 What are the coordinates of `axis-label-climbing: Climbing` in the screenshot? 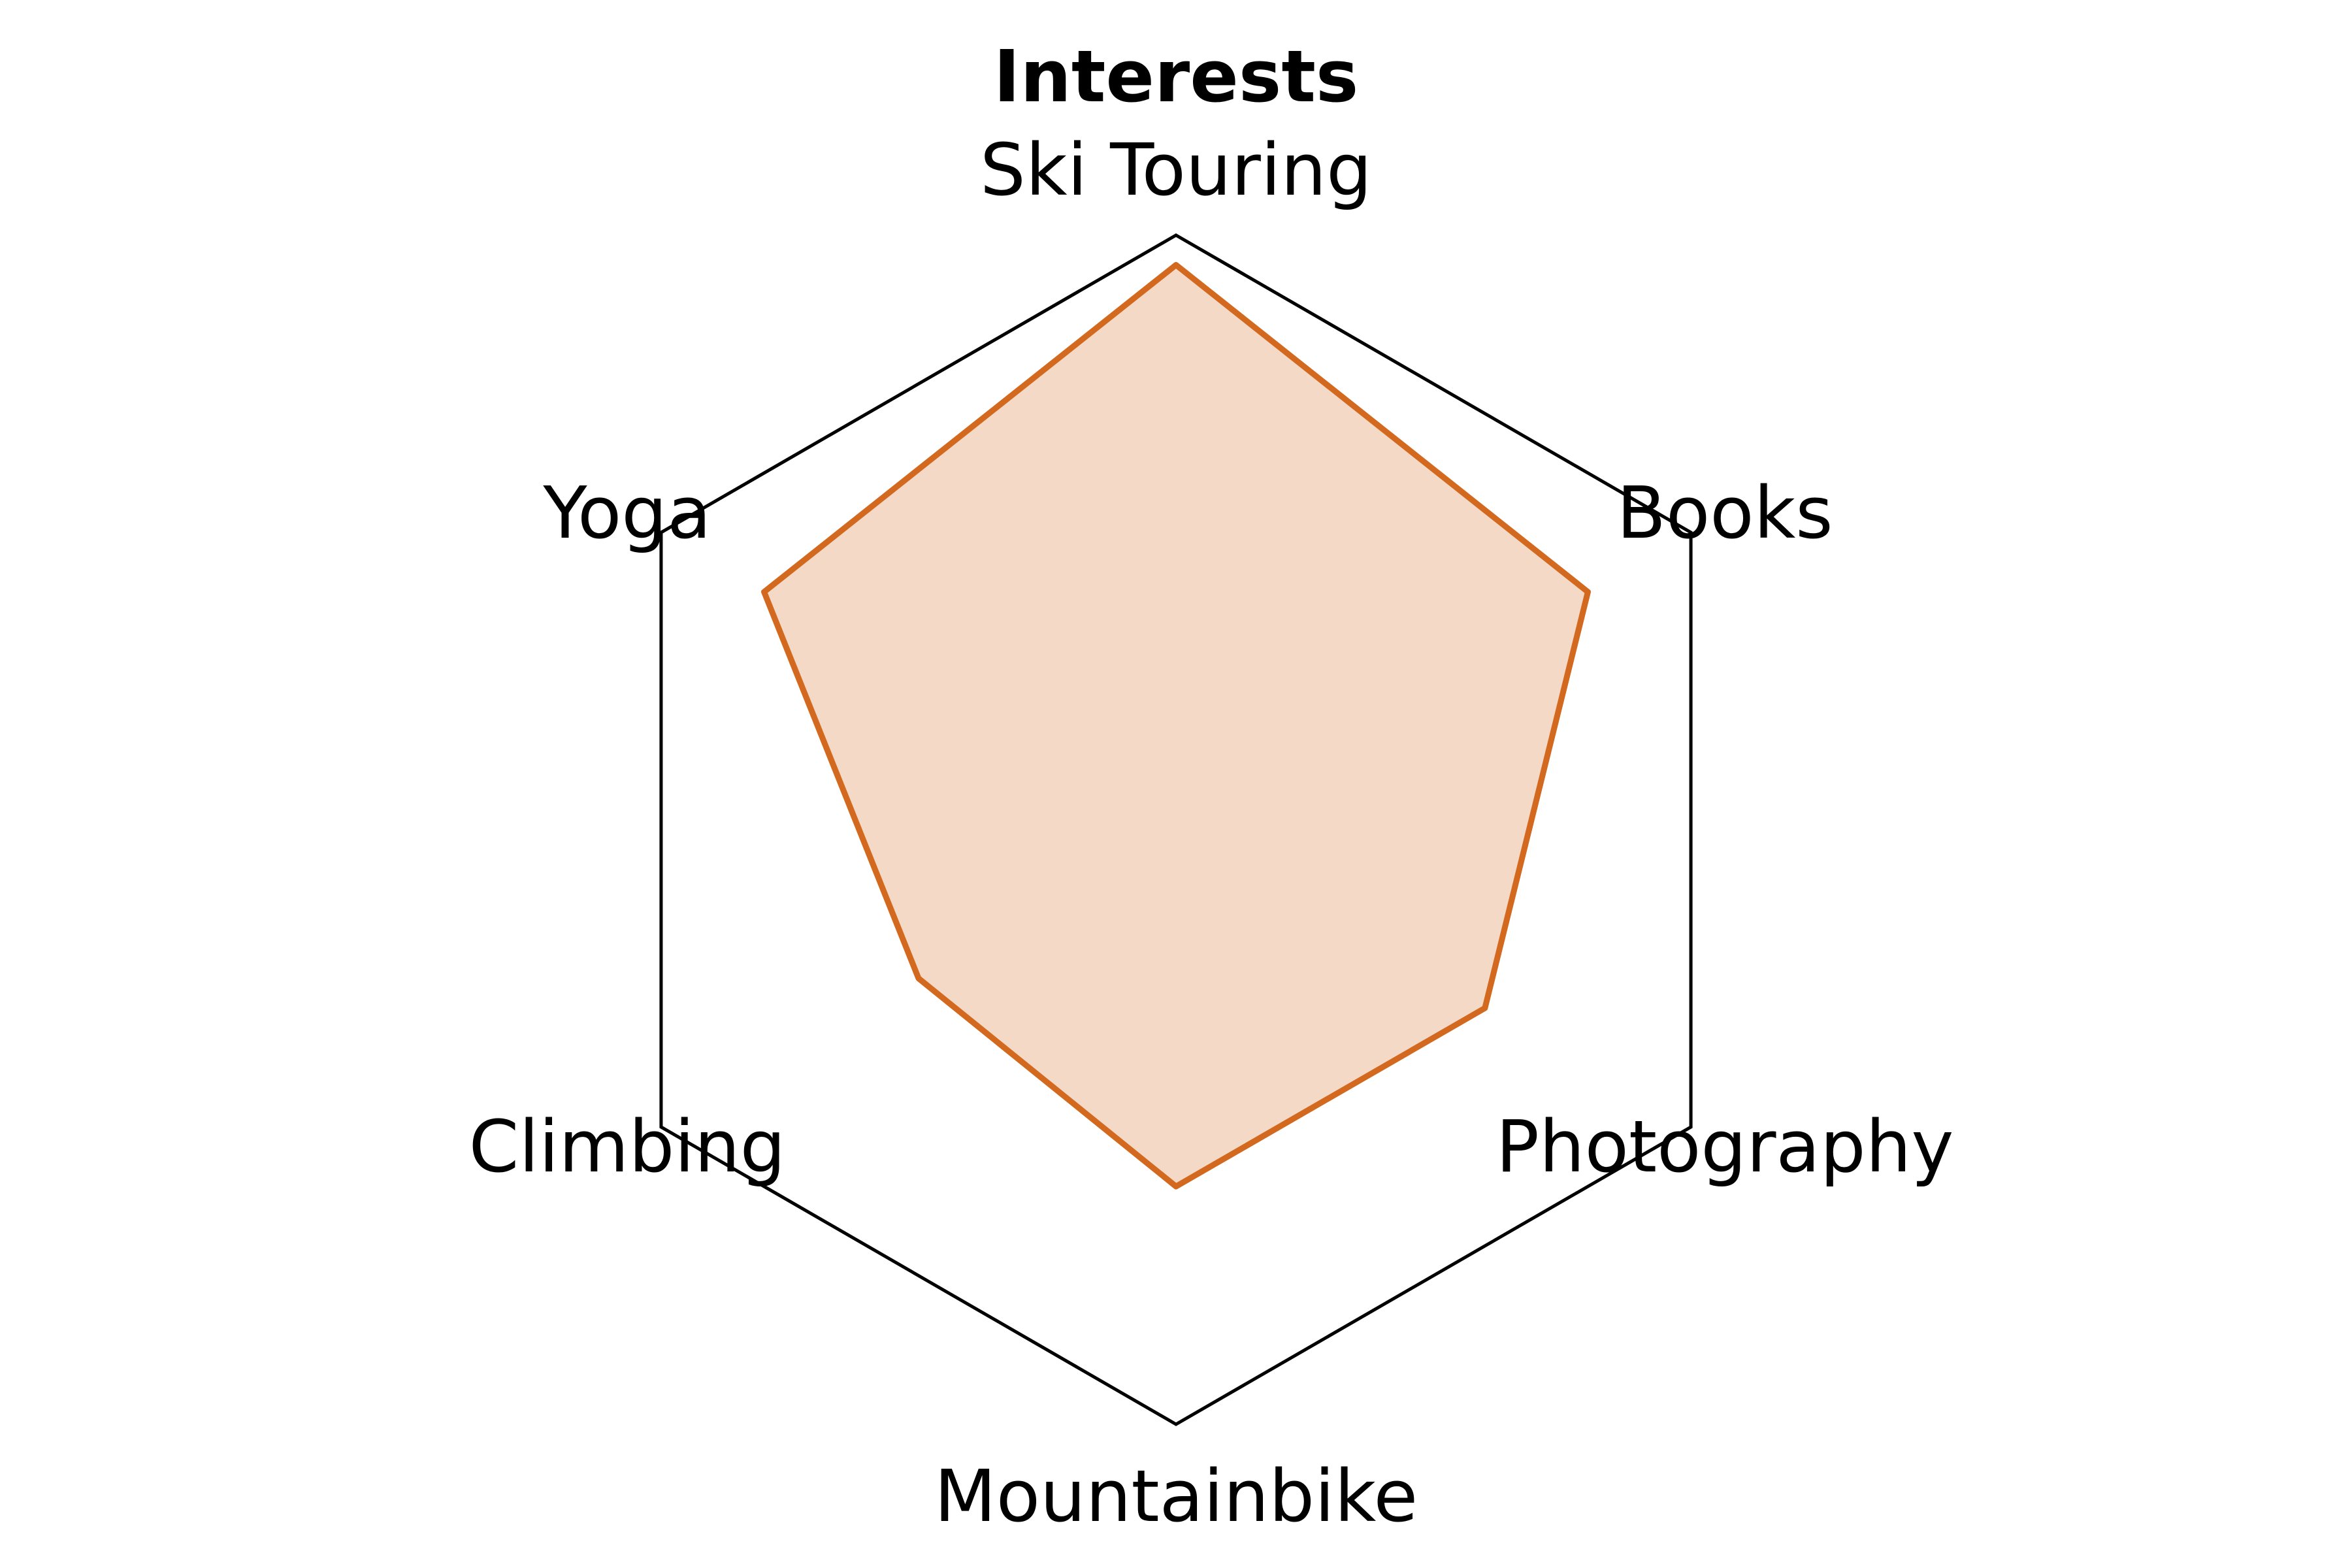 It's located at (626, 1146).